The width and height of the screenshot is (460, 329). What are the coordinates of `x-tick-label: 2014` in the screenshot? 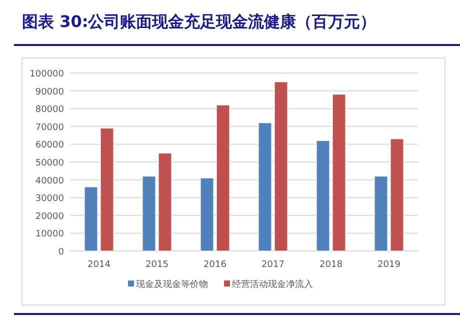 It's located at (99, 265).